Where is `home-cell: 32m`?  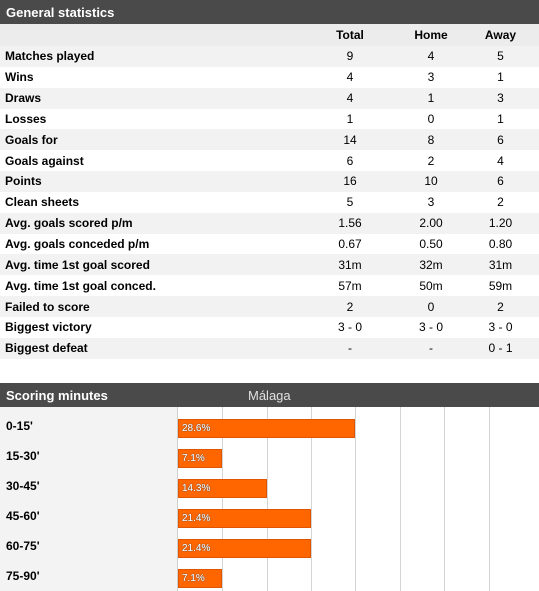
home-cell: 32m is located at coordinates (431, 265).